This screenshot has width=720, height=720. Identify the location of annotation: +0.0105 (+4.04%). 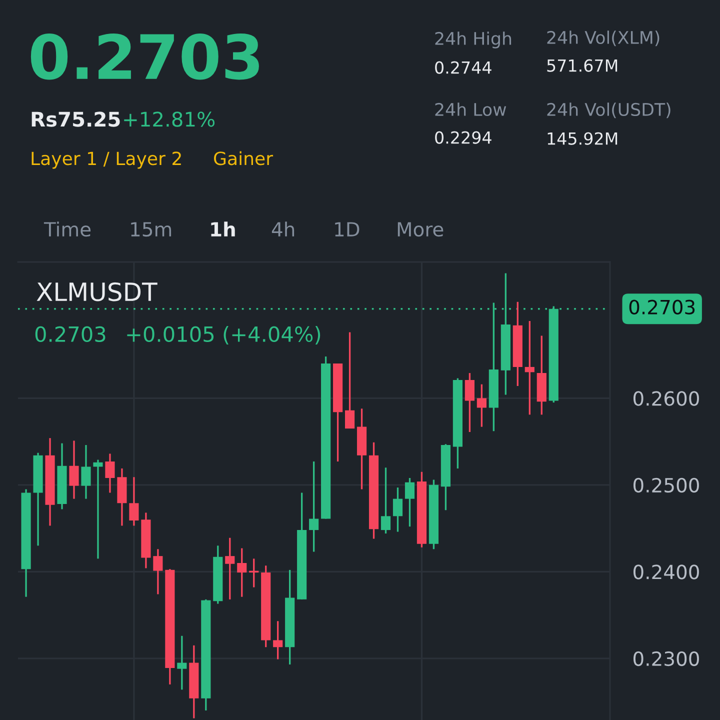
(223, 335).